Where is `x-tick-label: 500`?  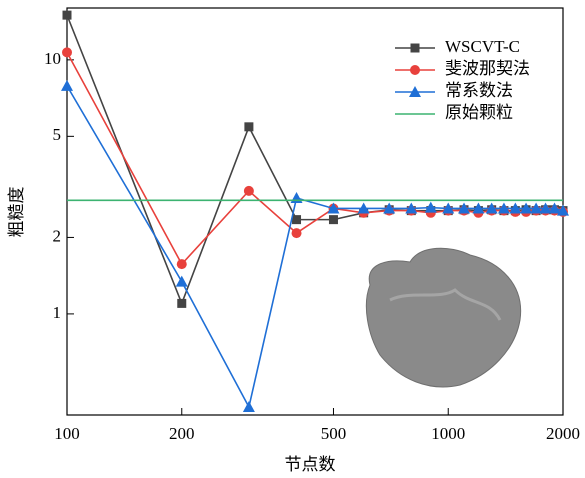 x-tick-label: 500 is located at coordinates (334, 433).